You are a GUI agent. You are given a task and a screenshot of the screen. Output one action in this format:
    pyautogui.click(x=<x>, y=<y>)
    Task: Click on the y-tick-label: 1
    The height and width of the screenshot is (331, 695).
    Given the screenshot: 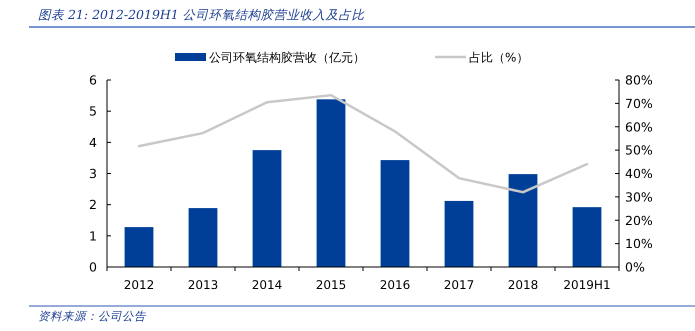 What is the action you would take?
    pyautogui.click(x=93, y=236)
    